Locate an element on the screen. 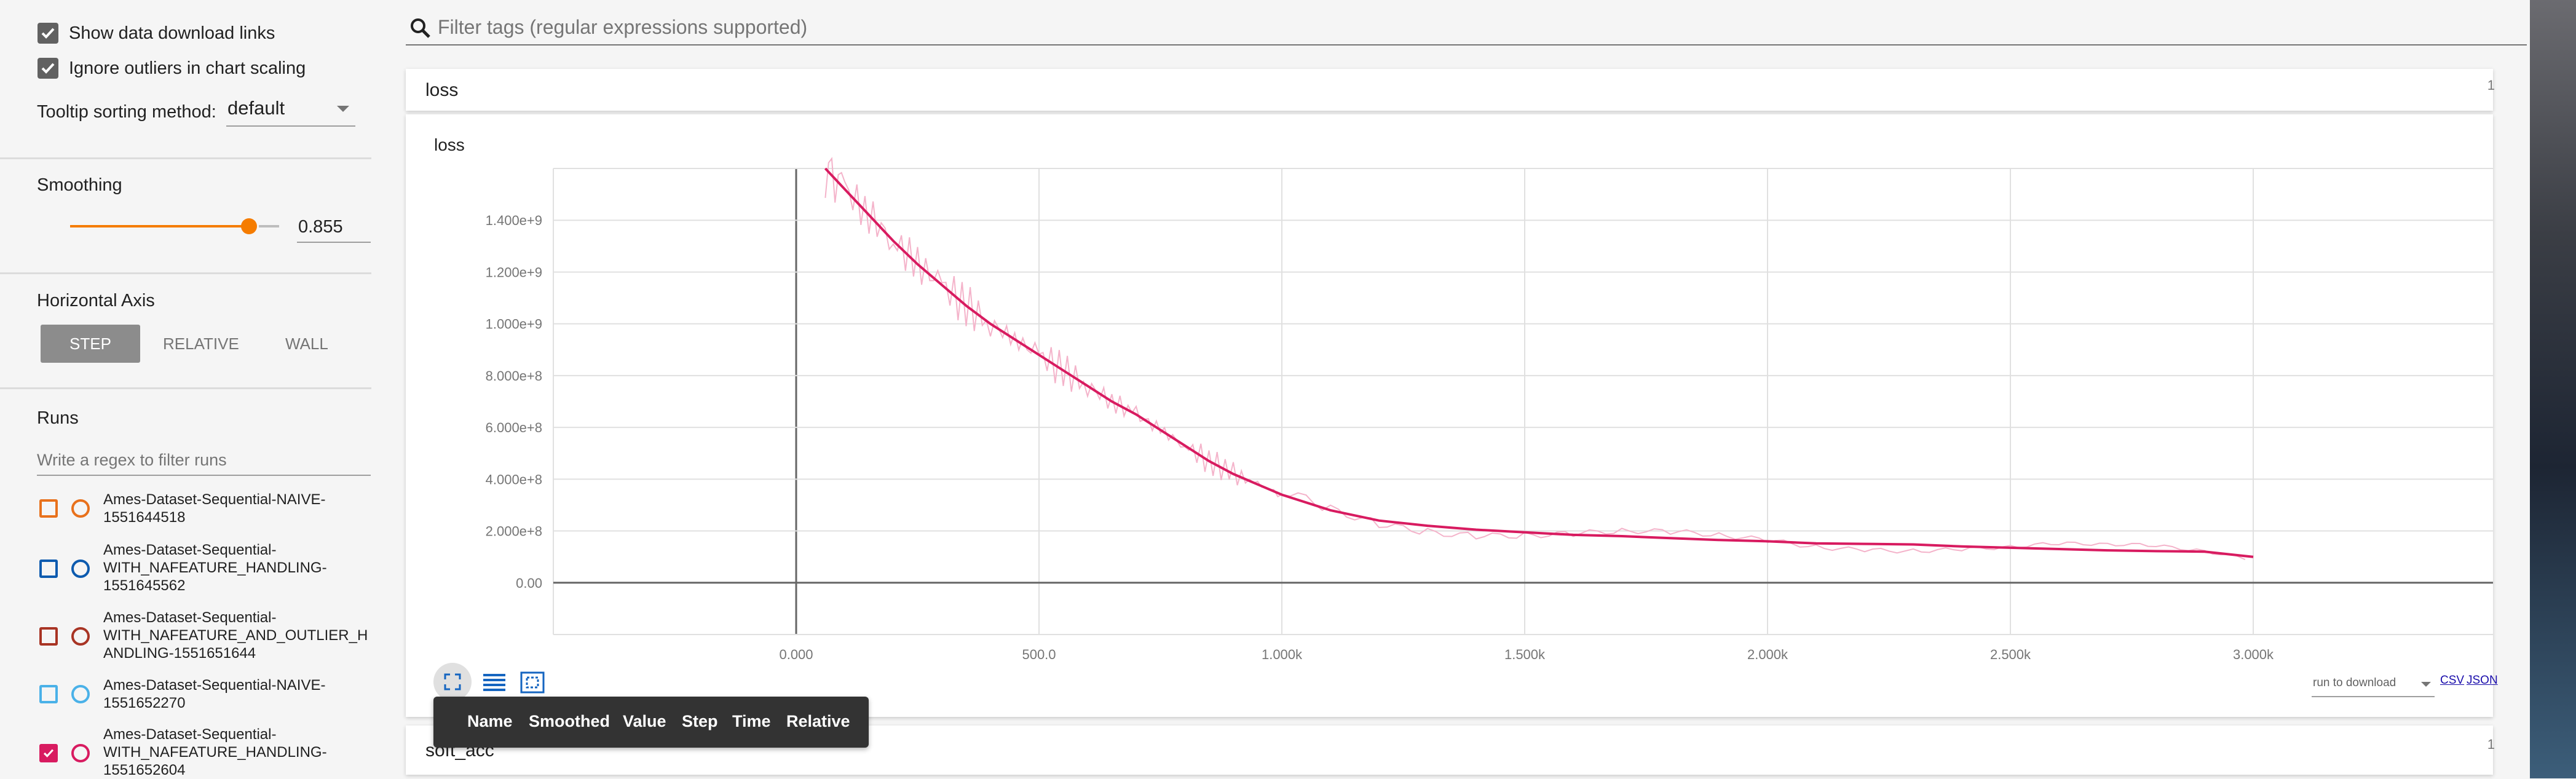 The width and height of the screenshot is (2576, 779). tooltip-sorting-label: Tooltip sorting method: is located at coordinates (126, 112).